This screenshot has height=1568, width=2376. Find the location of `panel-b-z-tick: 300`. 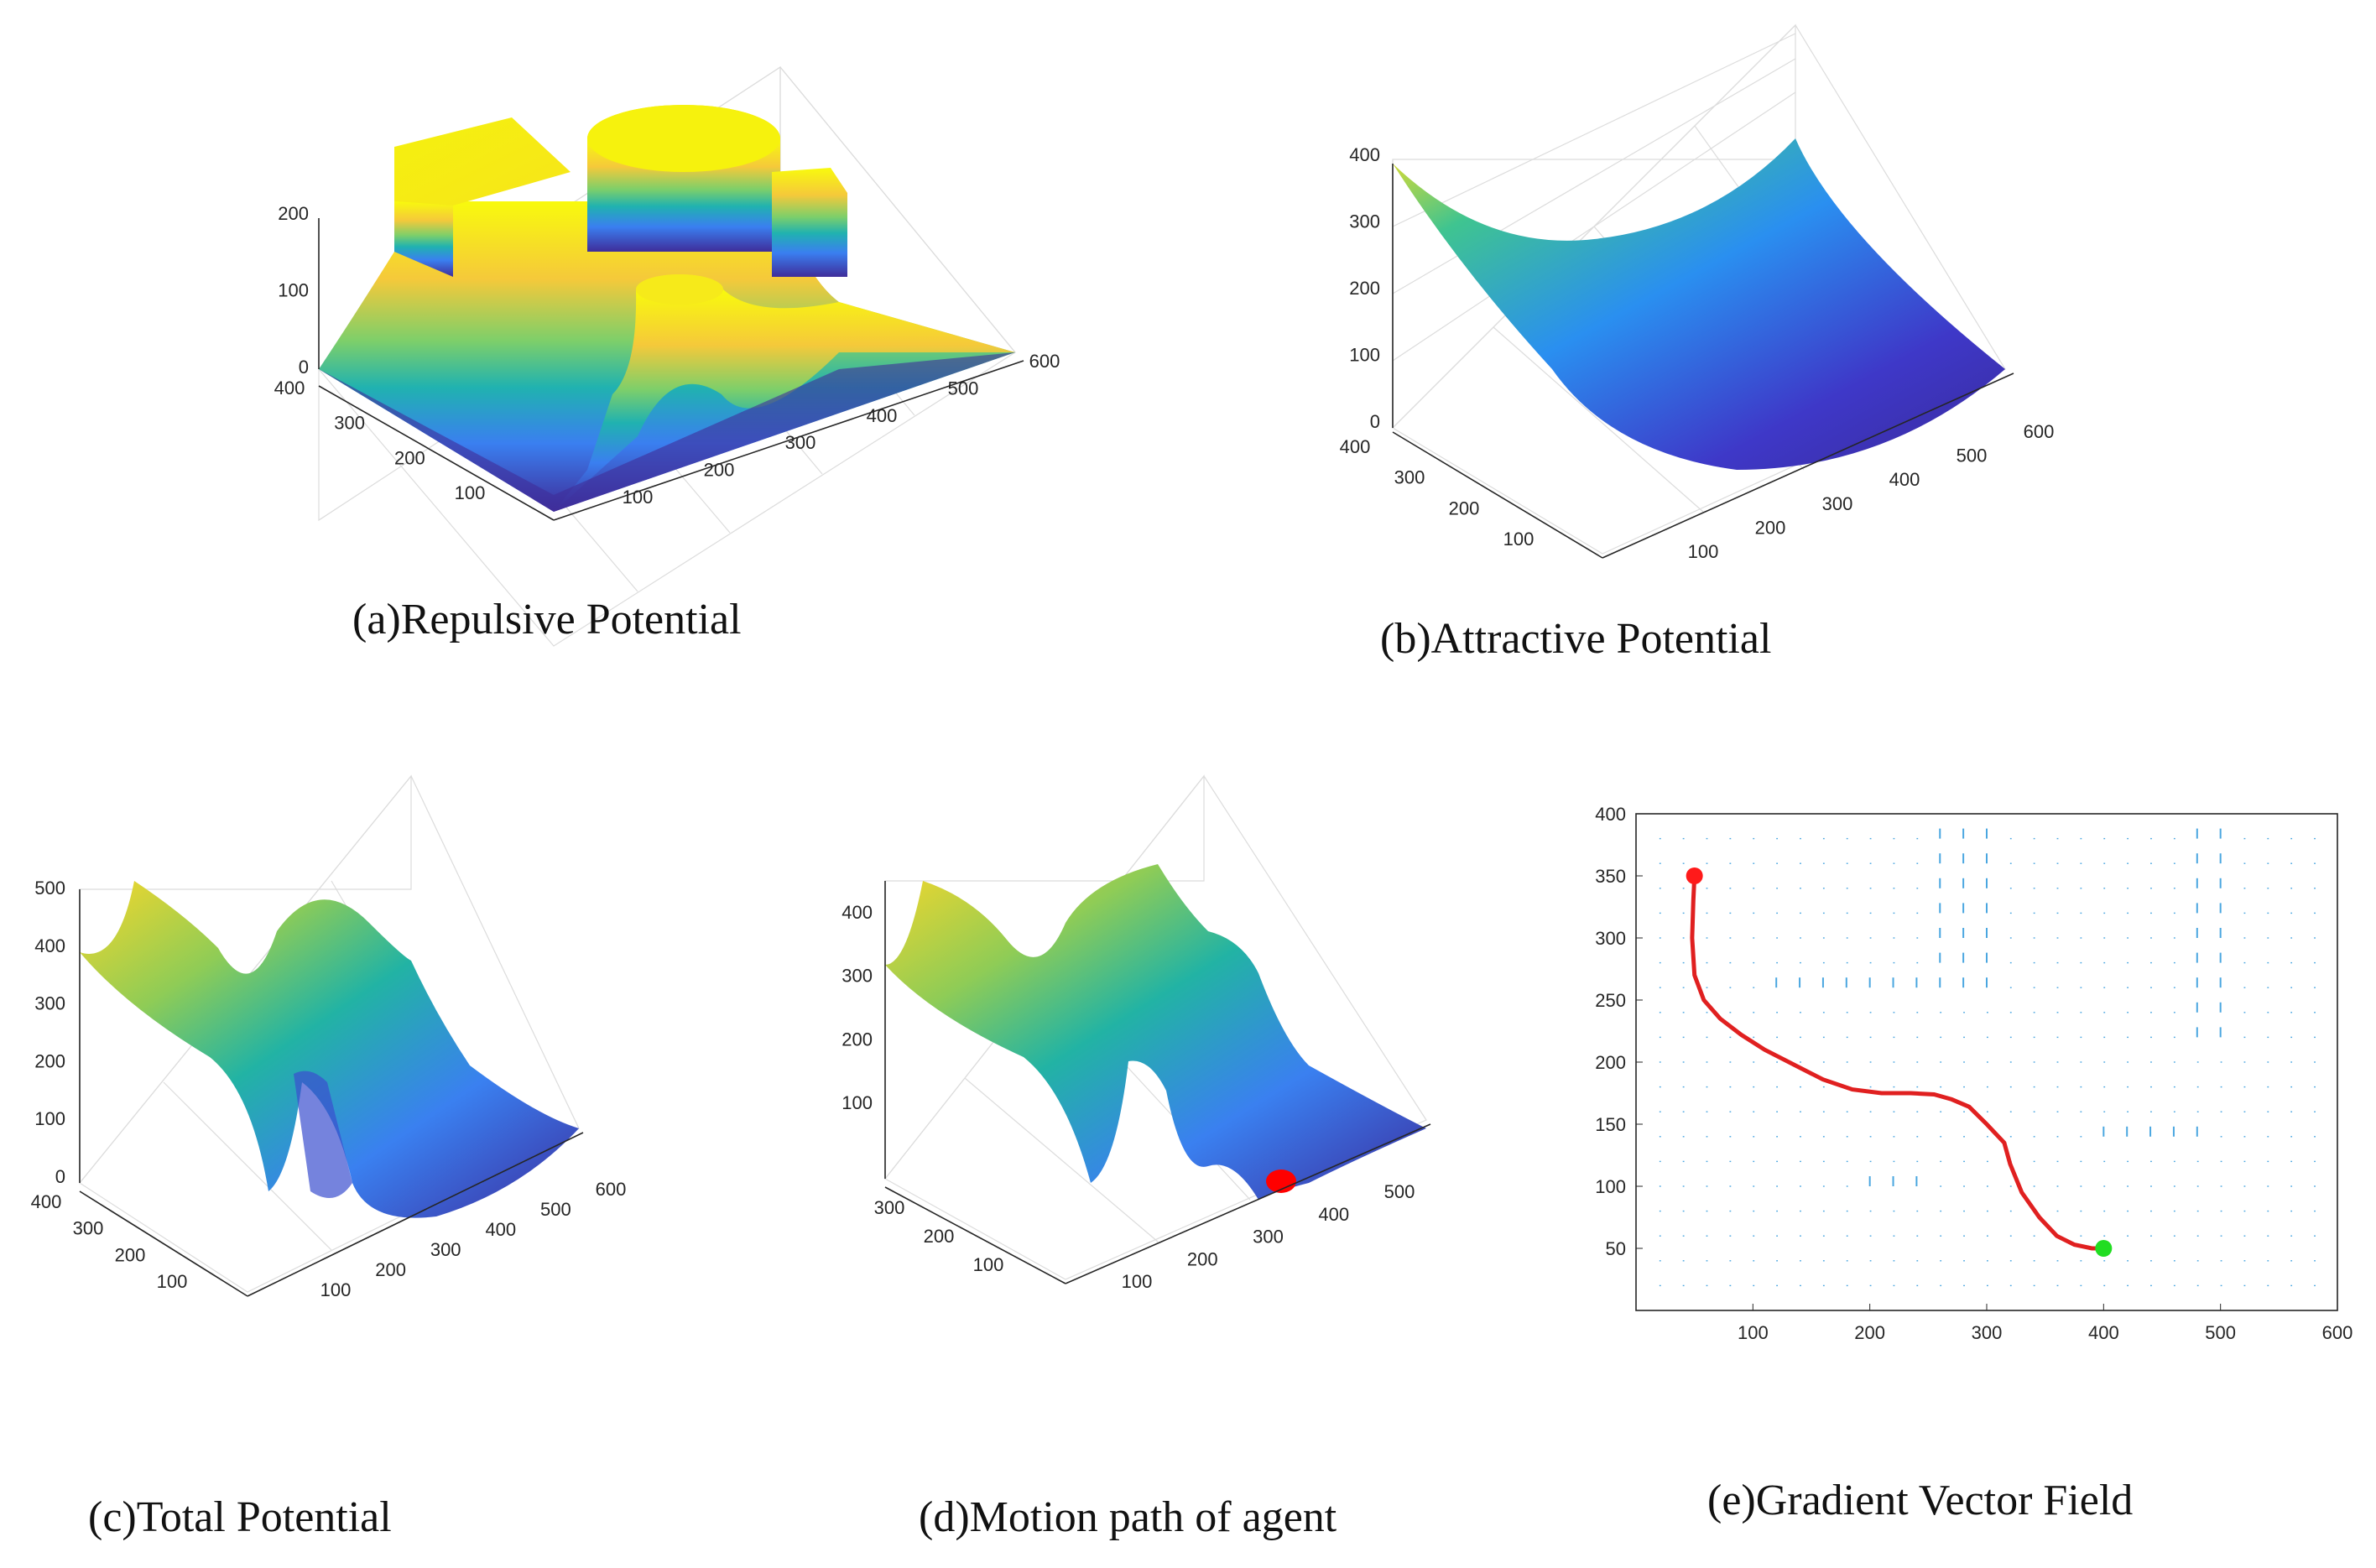

panel-b-z-tick: 300 is located at coordinates (1364, 222).